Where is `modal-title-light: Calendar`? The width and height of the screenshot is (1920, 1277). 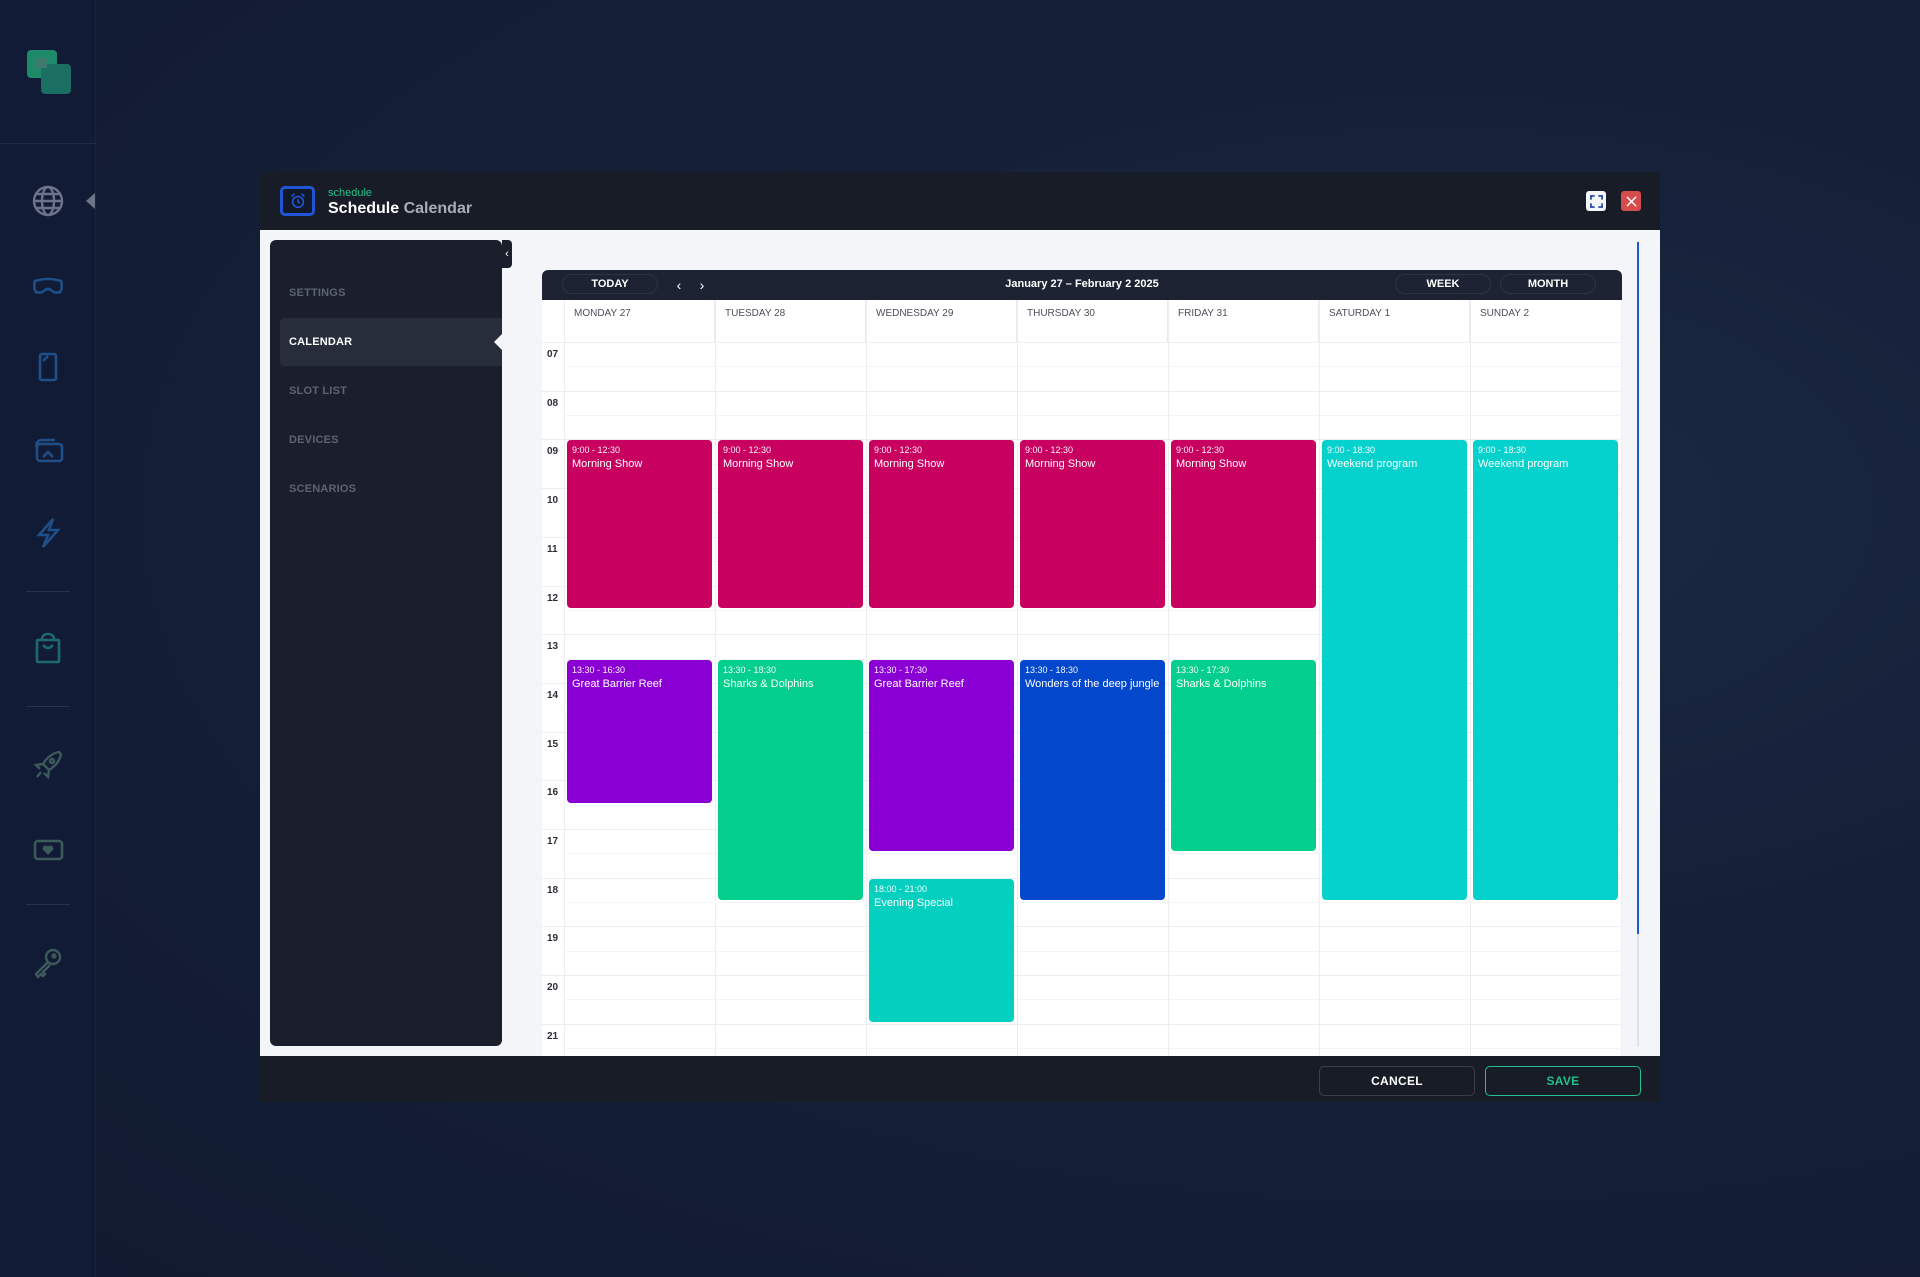
modal-title-light: Calendar is located at coordinates (438, 208).